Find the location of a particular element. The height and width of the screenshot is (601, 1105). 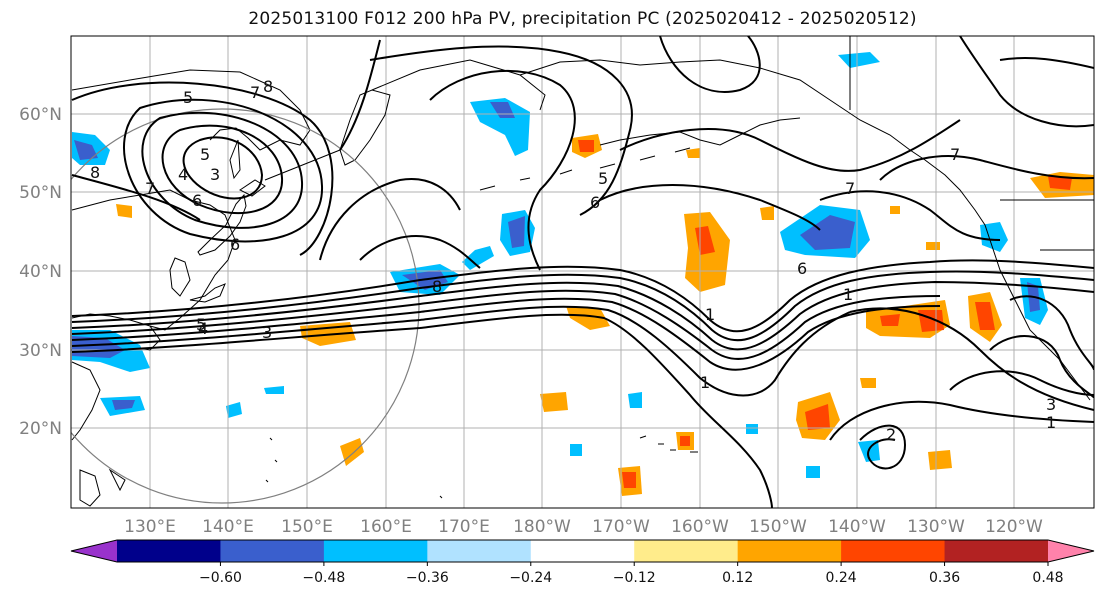

colorbar-outline is located at coordinates (582, 551).